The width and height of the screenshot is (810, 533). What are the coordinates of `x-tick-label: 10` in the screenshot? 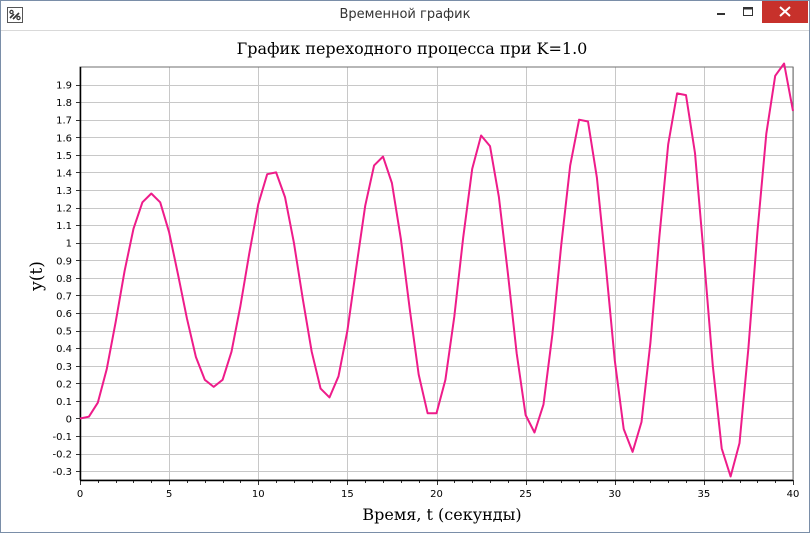 It's located at (258, 494).